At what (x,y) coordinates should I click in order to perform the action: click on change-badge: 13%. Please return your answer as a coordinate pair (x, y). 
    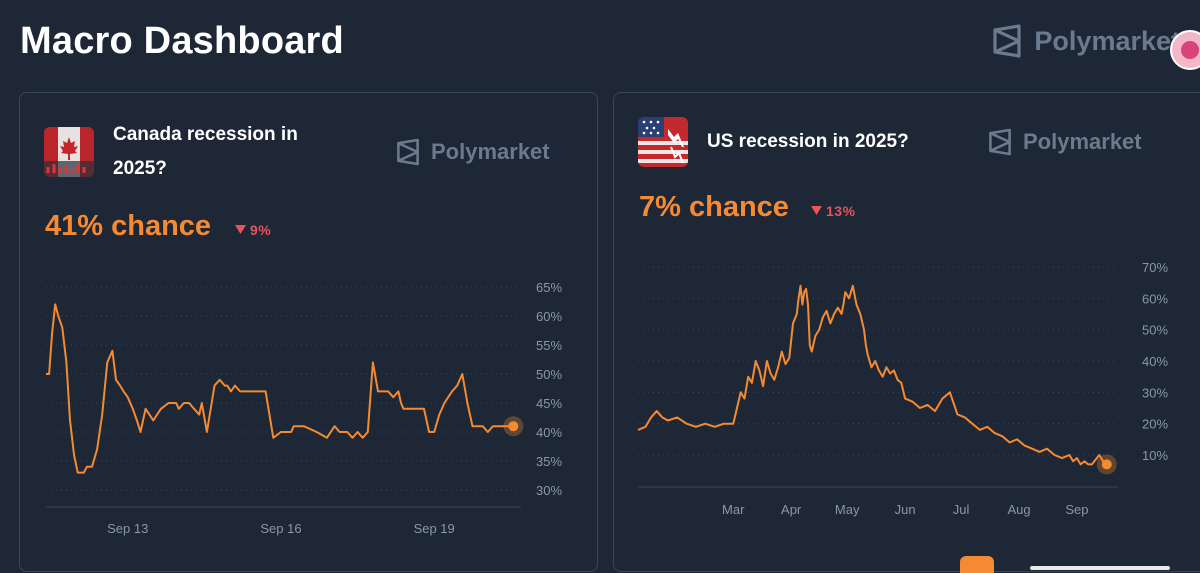
    Looking at the image, I should click on (833, 211).